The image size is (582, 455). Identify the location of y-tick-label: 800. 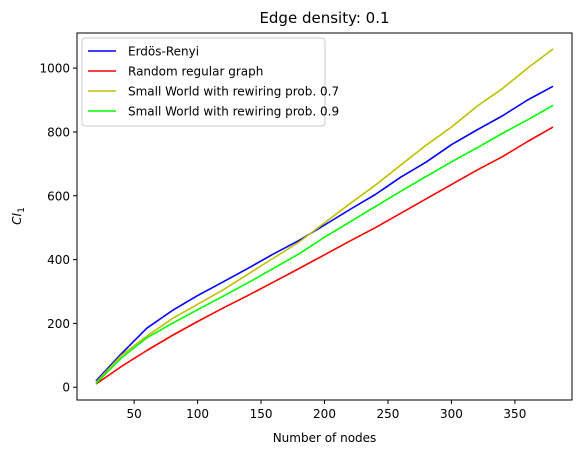
(58, 132).